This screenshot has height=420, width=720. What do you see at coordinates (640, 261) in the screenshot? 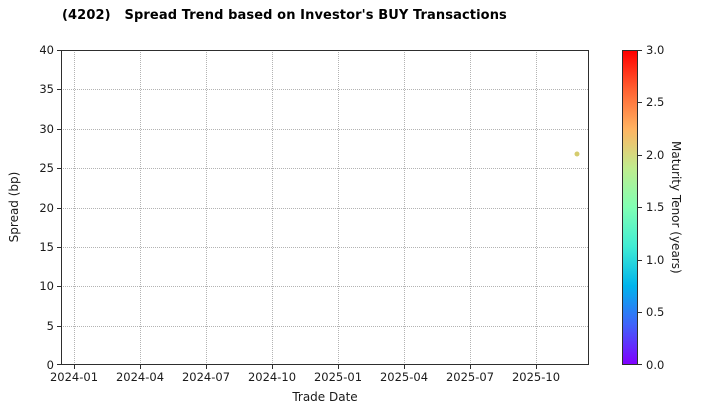
I see `colorbar-tickmark-1.0` at bounding box center [640, 261].